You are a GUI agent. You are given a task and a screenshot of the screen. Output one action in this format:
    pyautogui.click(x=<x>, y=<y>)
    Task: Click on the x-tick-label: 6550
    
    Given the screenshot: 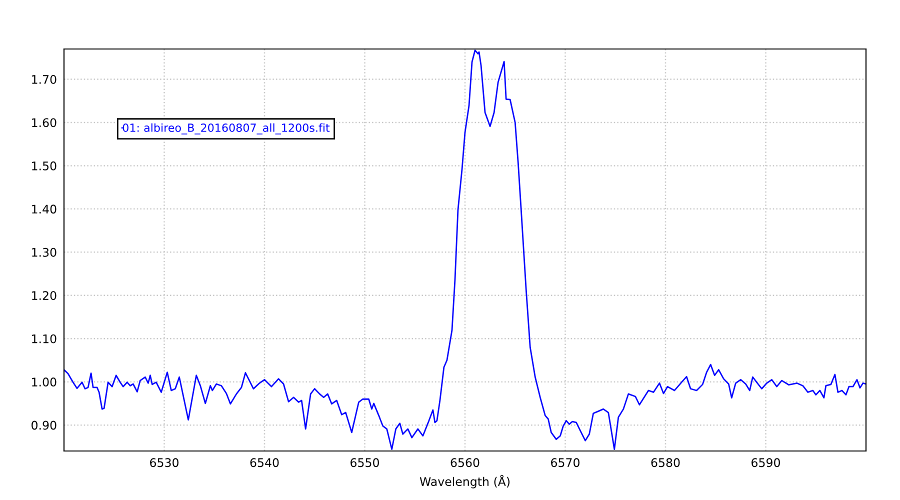 What is the action you would take?
    pyautogui.click(x=364, y=463)
    